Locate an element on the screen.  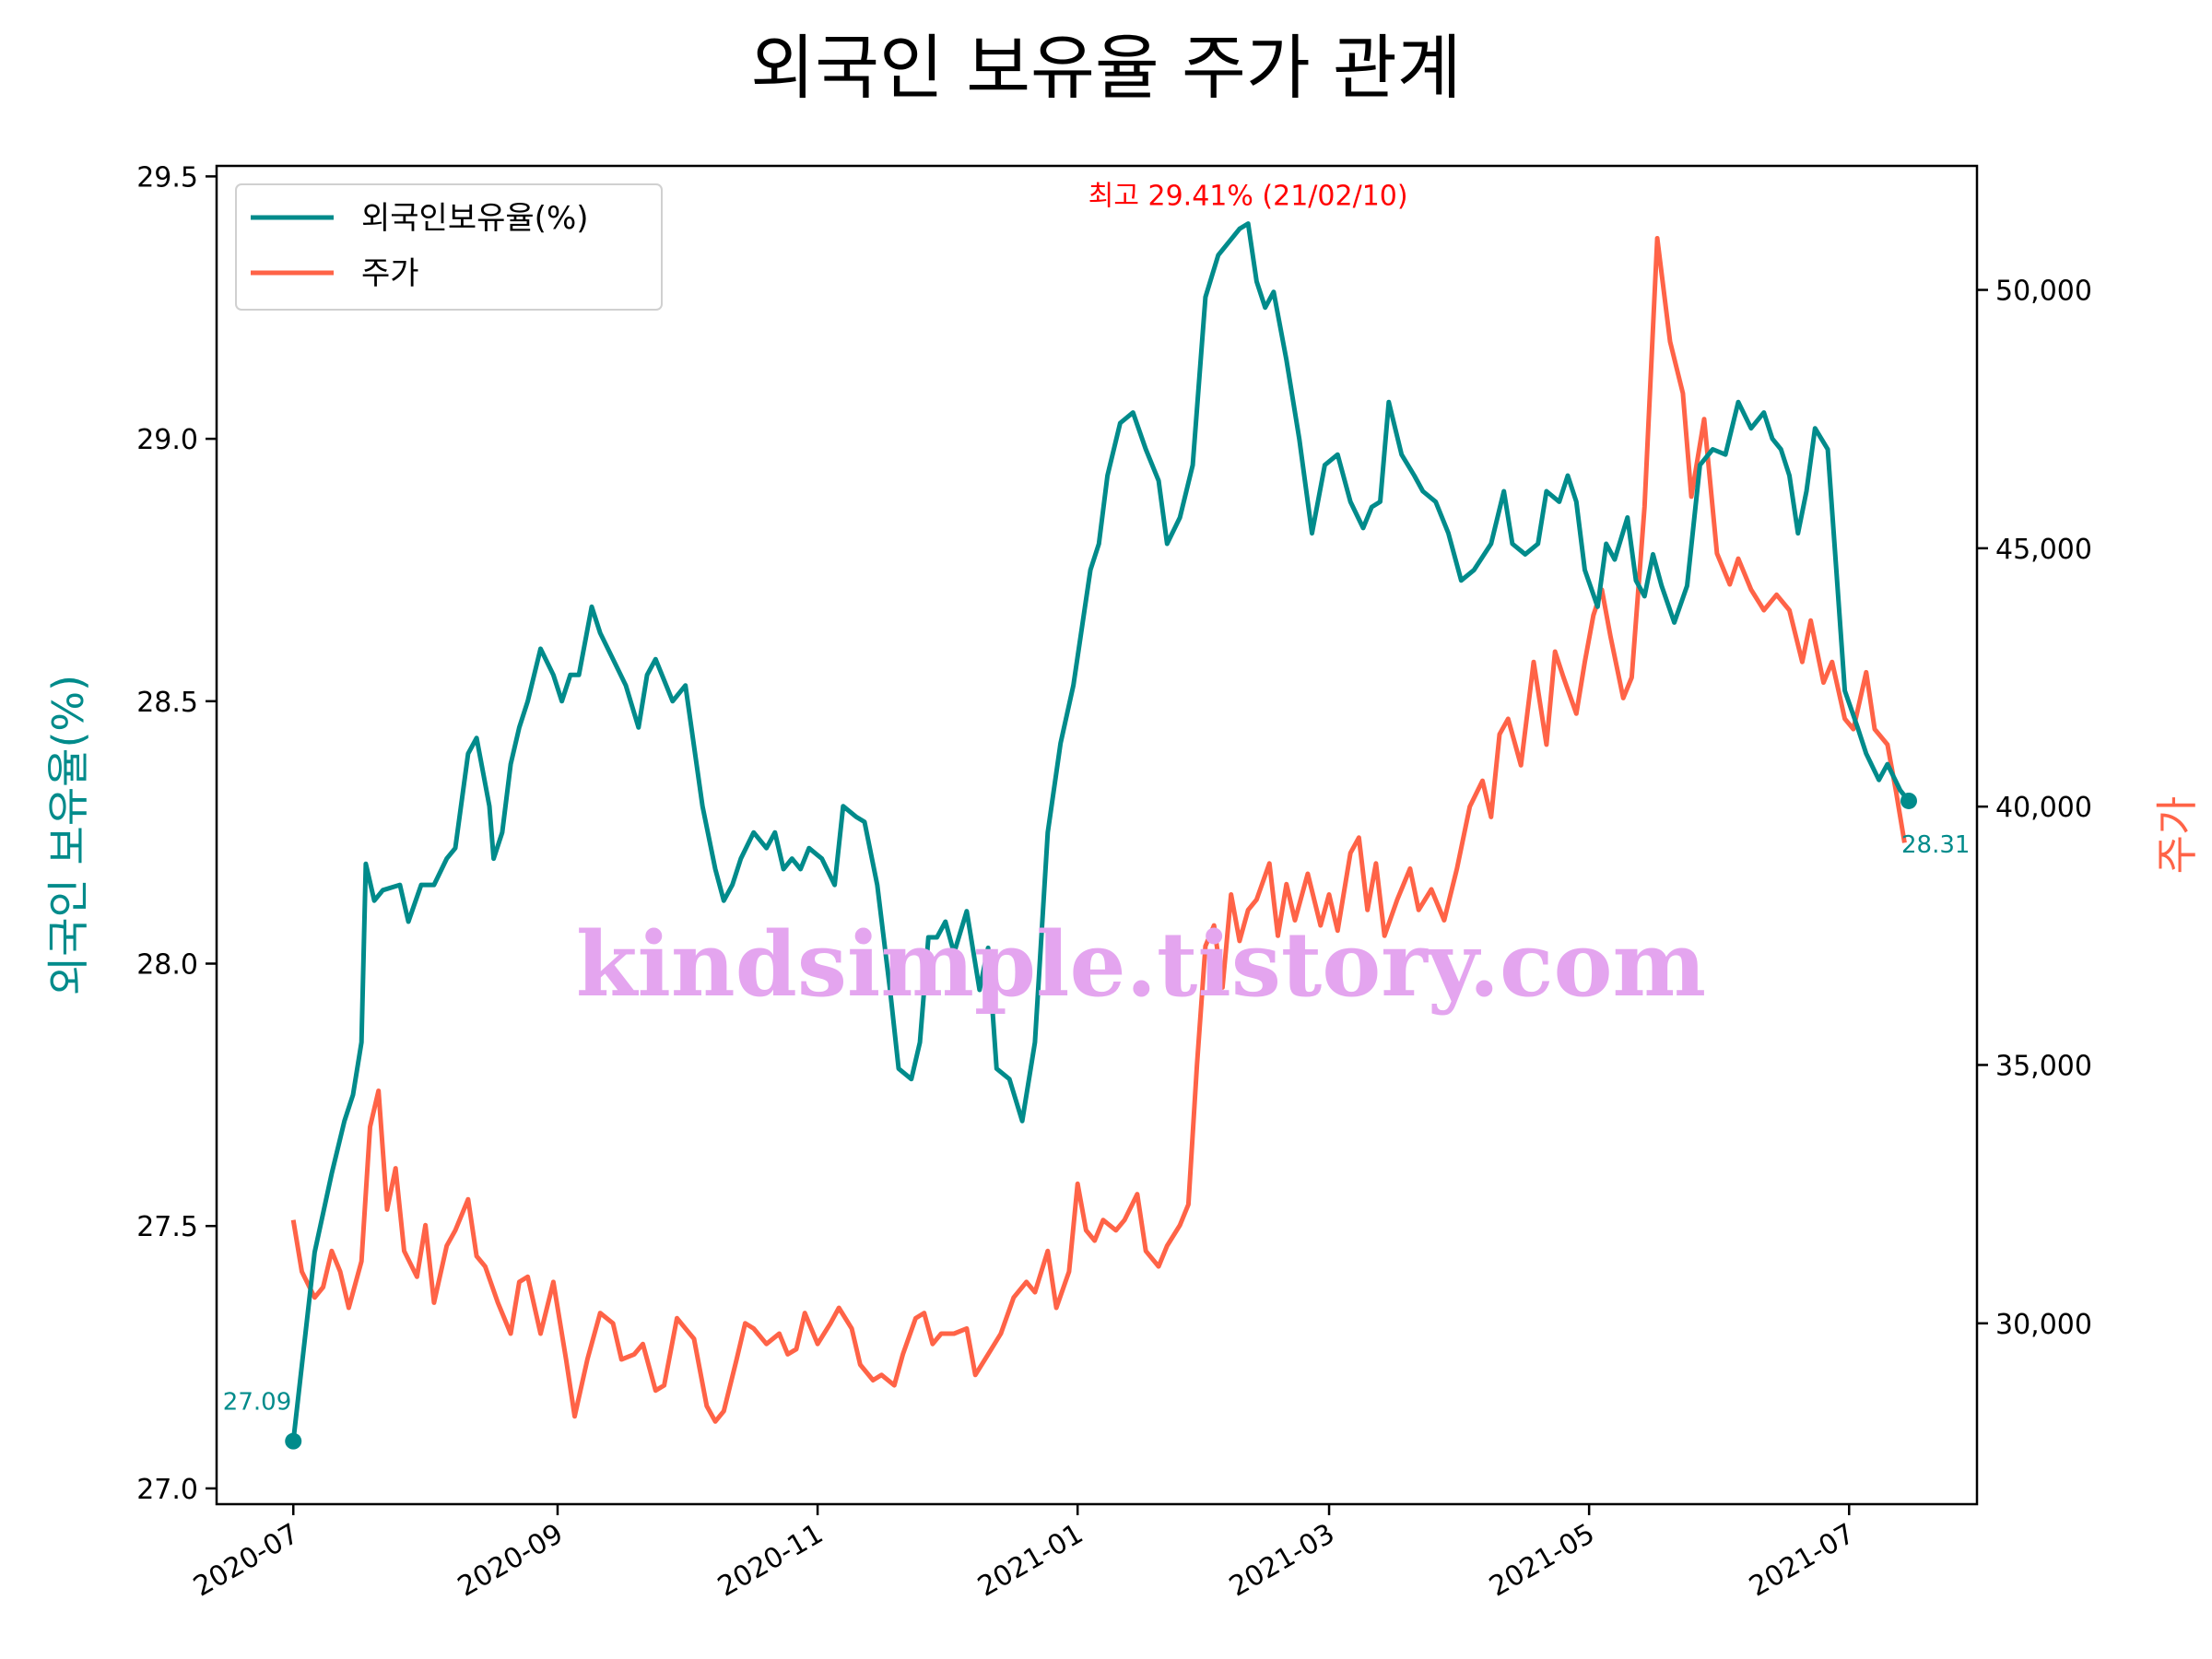
y-right-tick-label: 30,000 is located at coordinates (2043, 1325).